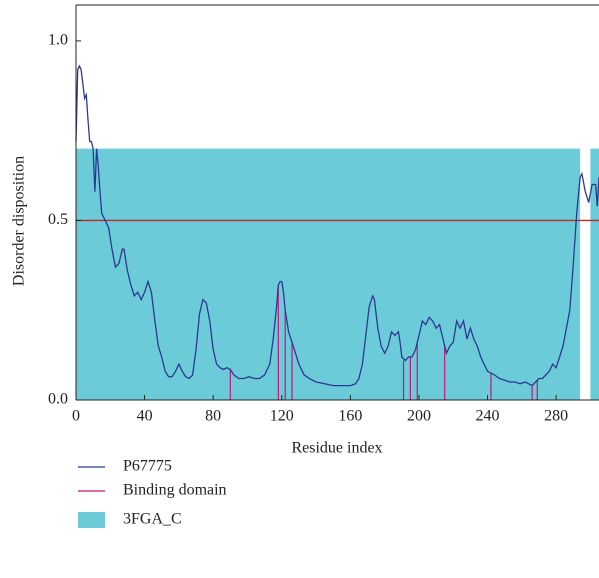 This screenshot has width=599, height=578. What do you see at coordinates (282, 416) in the screenshot?
I see `x-tick-label: 120` at bounding box center [282, 416].